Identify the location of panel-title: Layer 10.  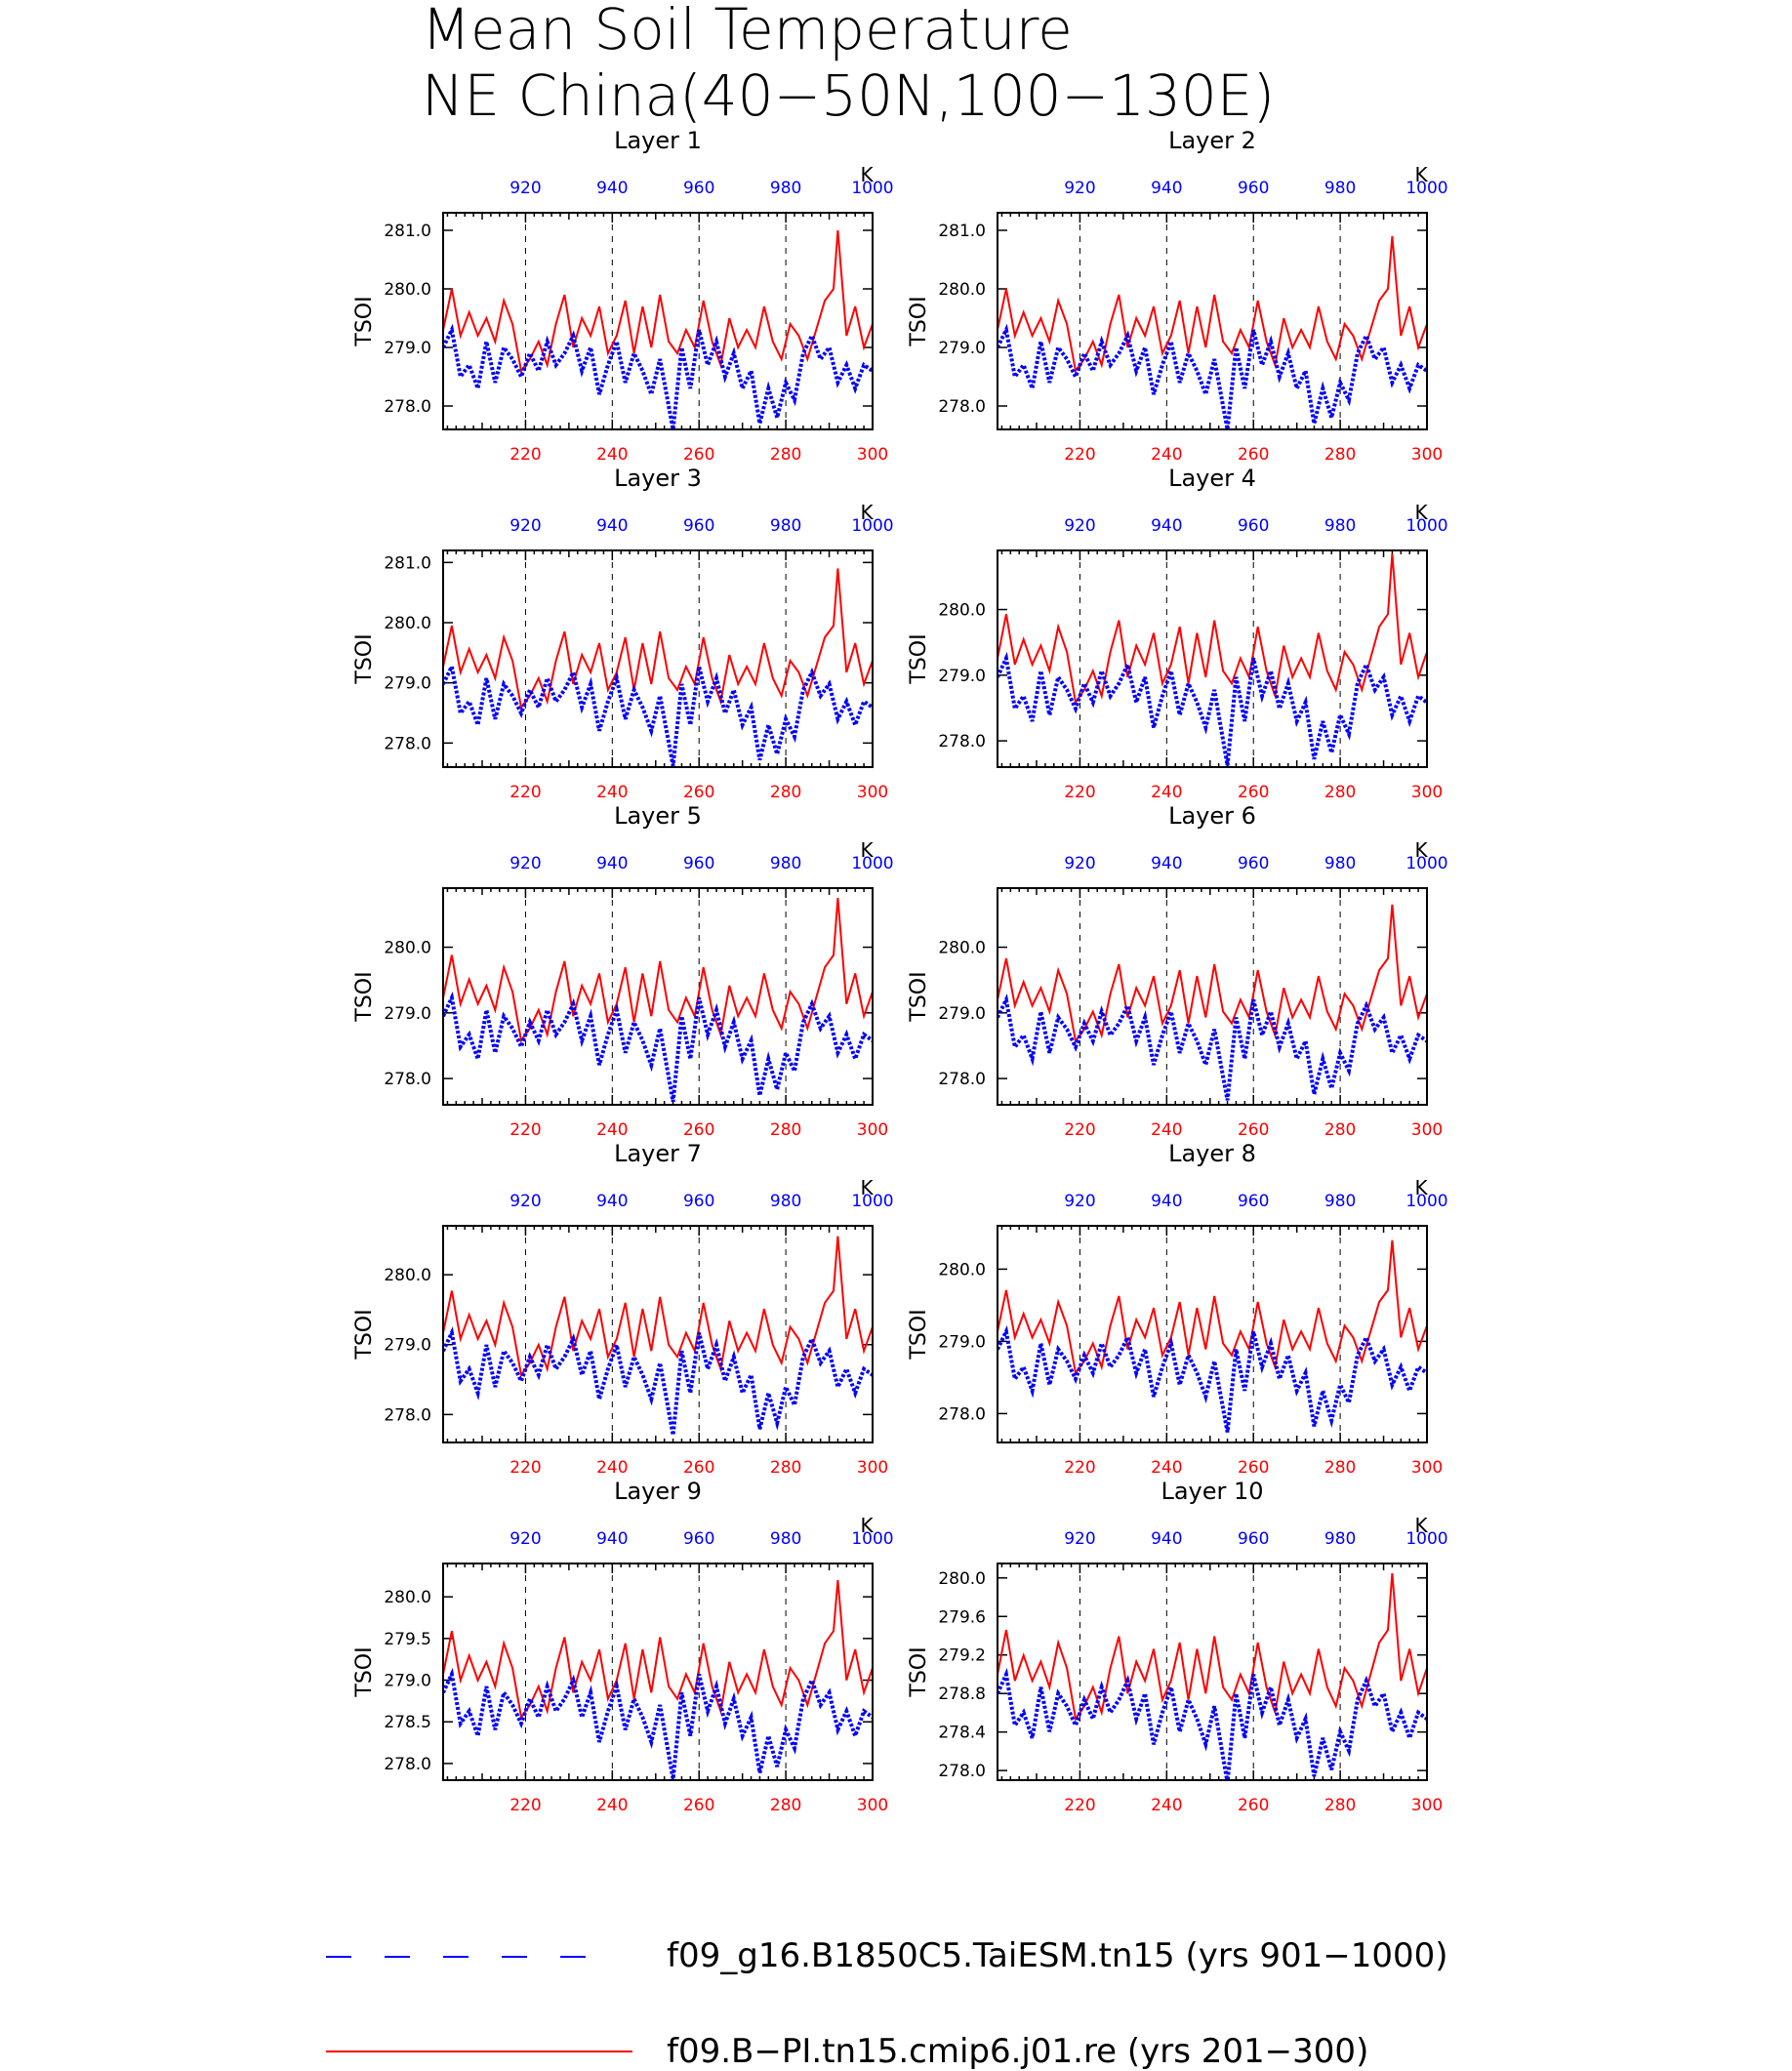
(1212, 1492).